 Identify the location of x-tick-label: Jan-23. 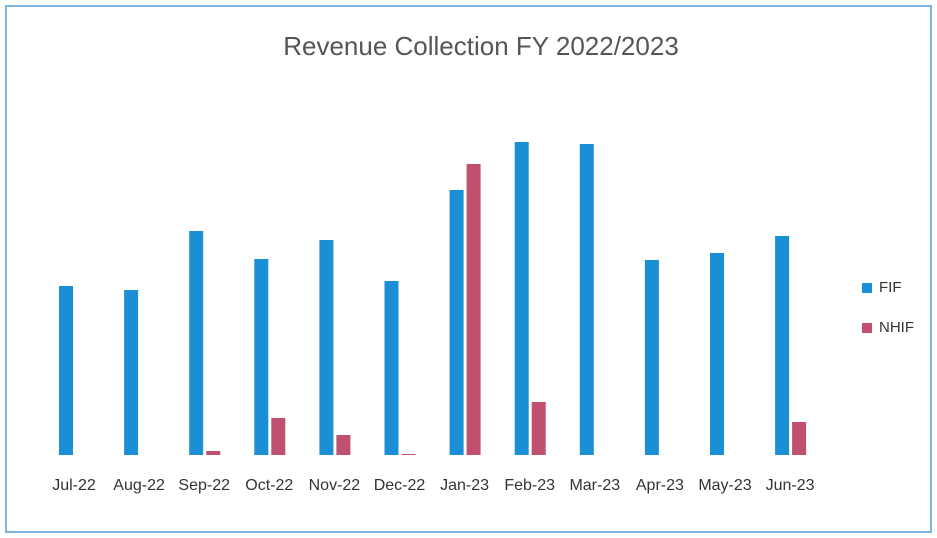
(464, 485).